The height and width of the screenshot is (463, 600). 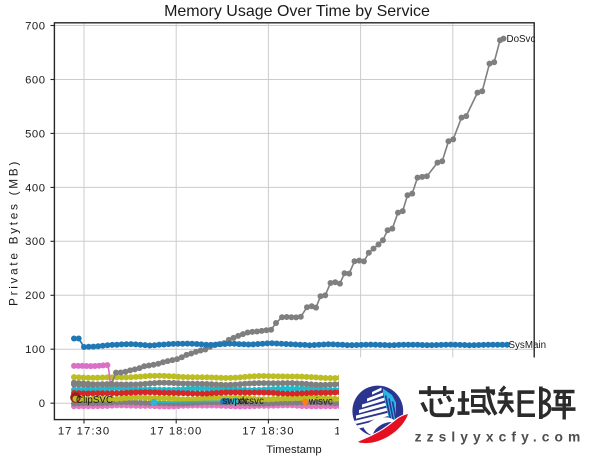 What do you see at coordinates (236, 401) in the screenshot?
I see `svg-text: swprv` at bounding box center [236, 401].